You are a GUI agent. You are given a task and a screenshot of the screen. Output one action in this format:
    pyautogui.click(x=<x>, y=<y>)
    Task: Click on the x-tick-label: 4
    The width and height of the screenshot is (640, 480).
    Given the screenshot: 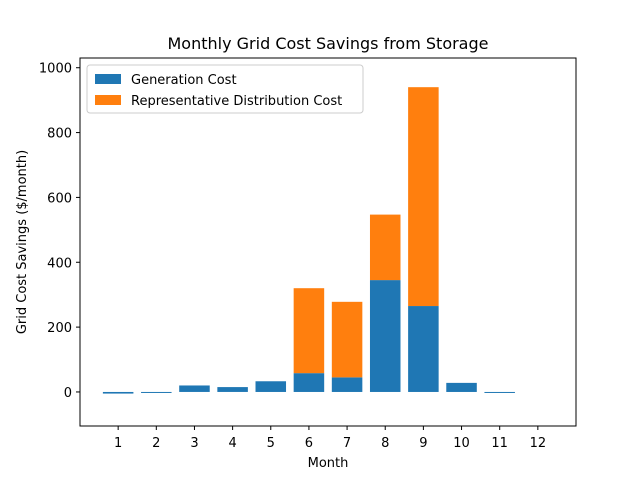 What is the action you would take?
    pyautogui.click(x=232, y=443)
    